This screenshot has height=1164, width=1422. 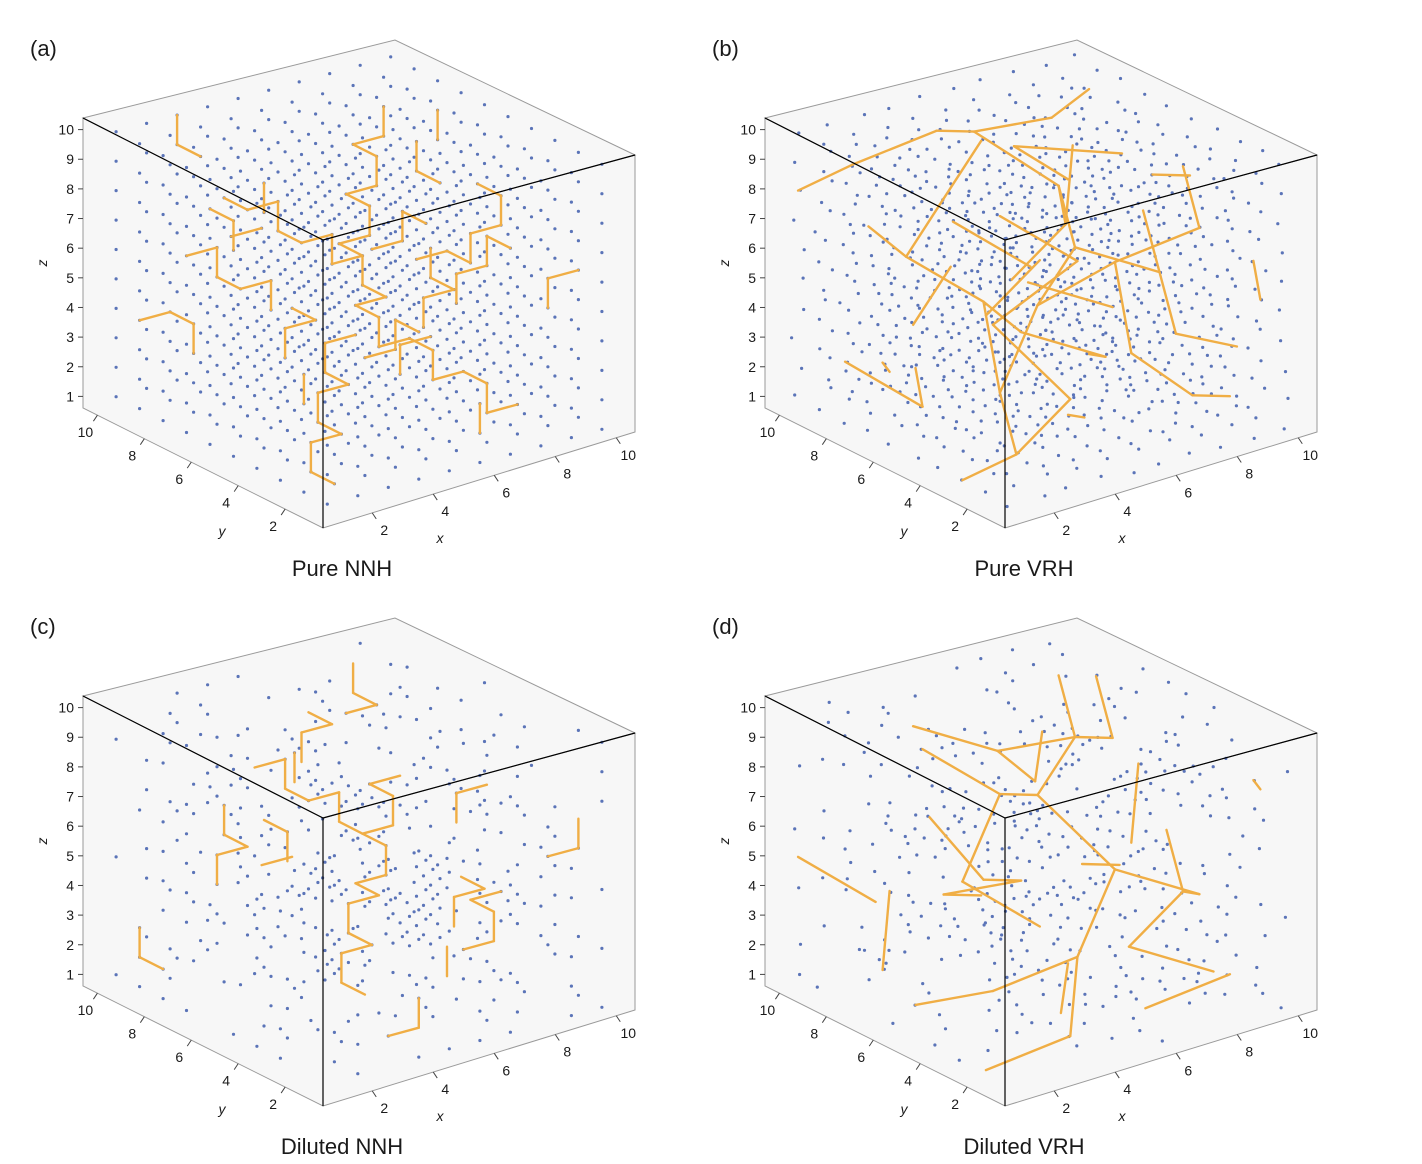 I want to click on y-axis-label: y, so click(x=222, y=1109).